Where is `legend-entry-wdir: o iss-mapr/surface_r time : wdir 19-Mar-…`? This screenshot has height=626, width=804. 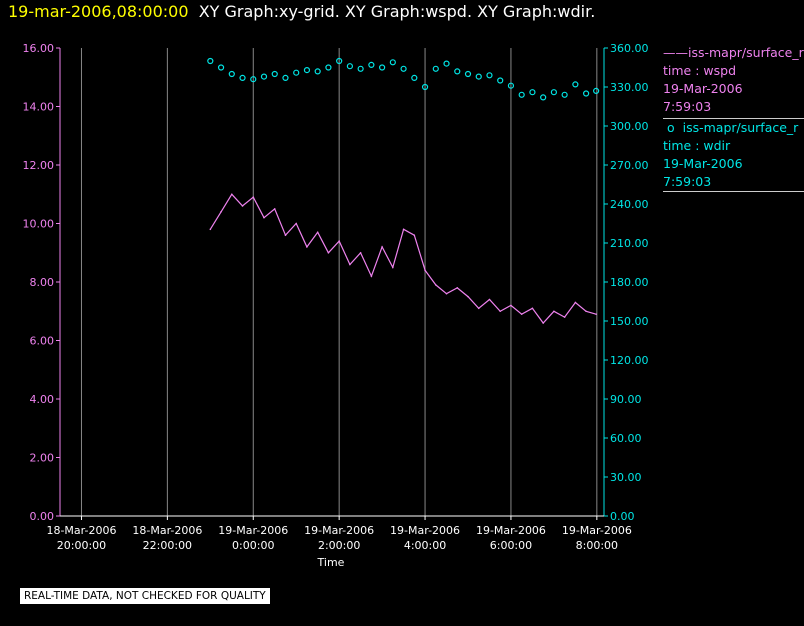
legend-entry-wdir: o iss-mapr/surface_r time : wdir 19-Mar-… is located at coordinates (733, 155).